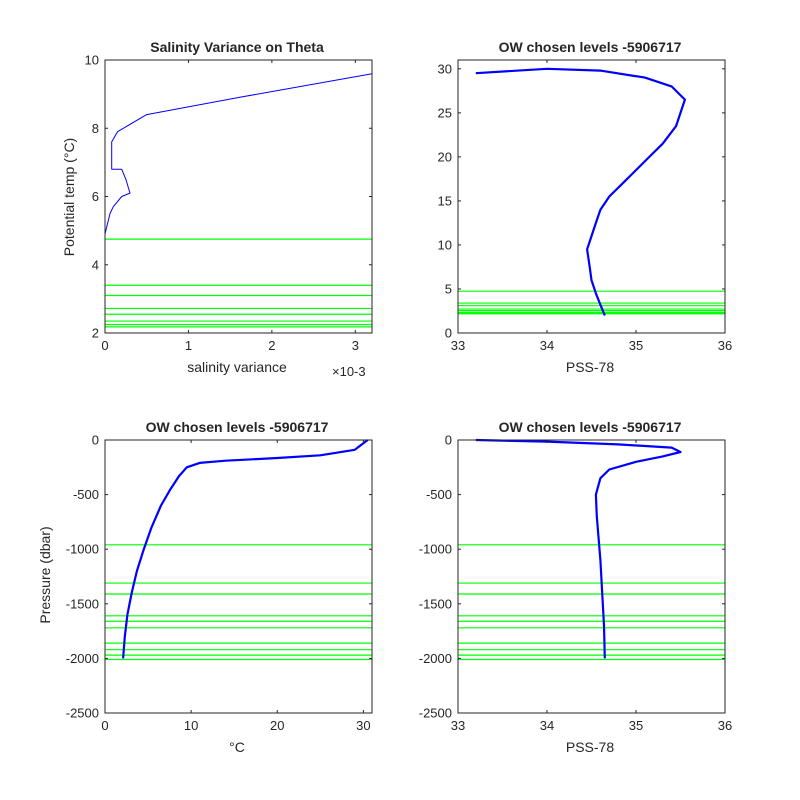  Describe the element at coordinates (237, 747) in the screenshot. I see `x-axis-label: °C` at that location.